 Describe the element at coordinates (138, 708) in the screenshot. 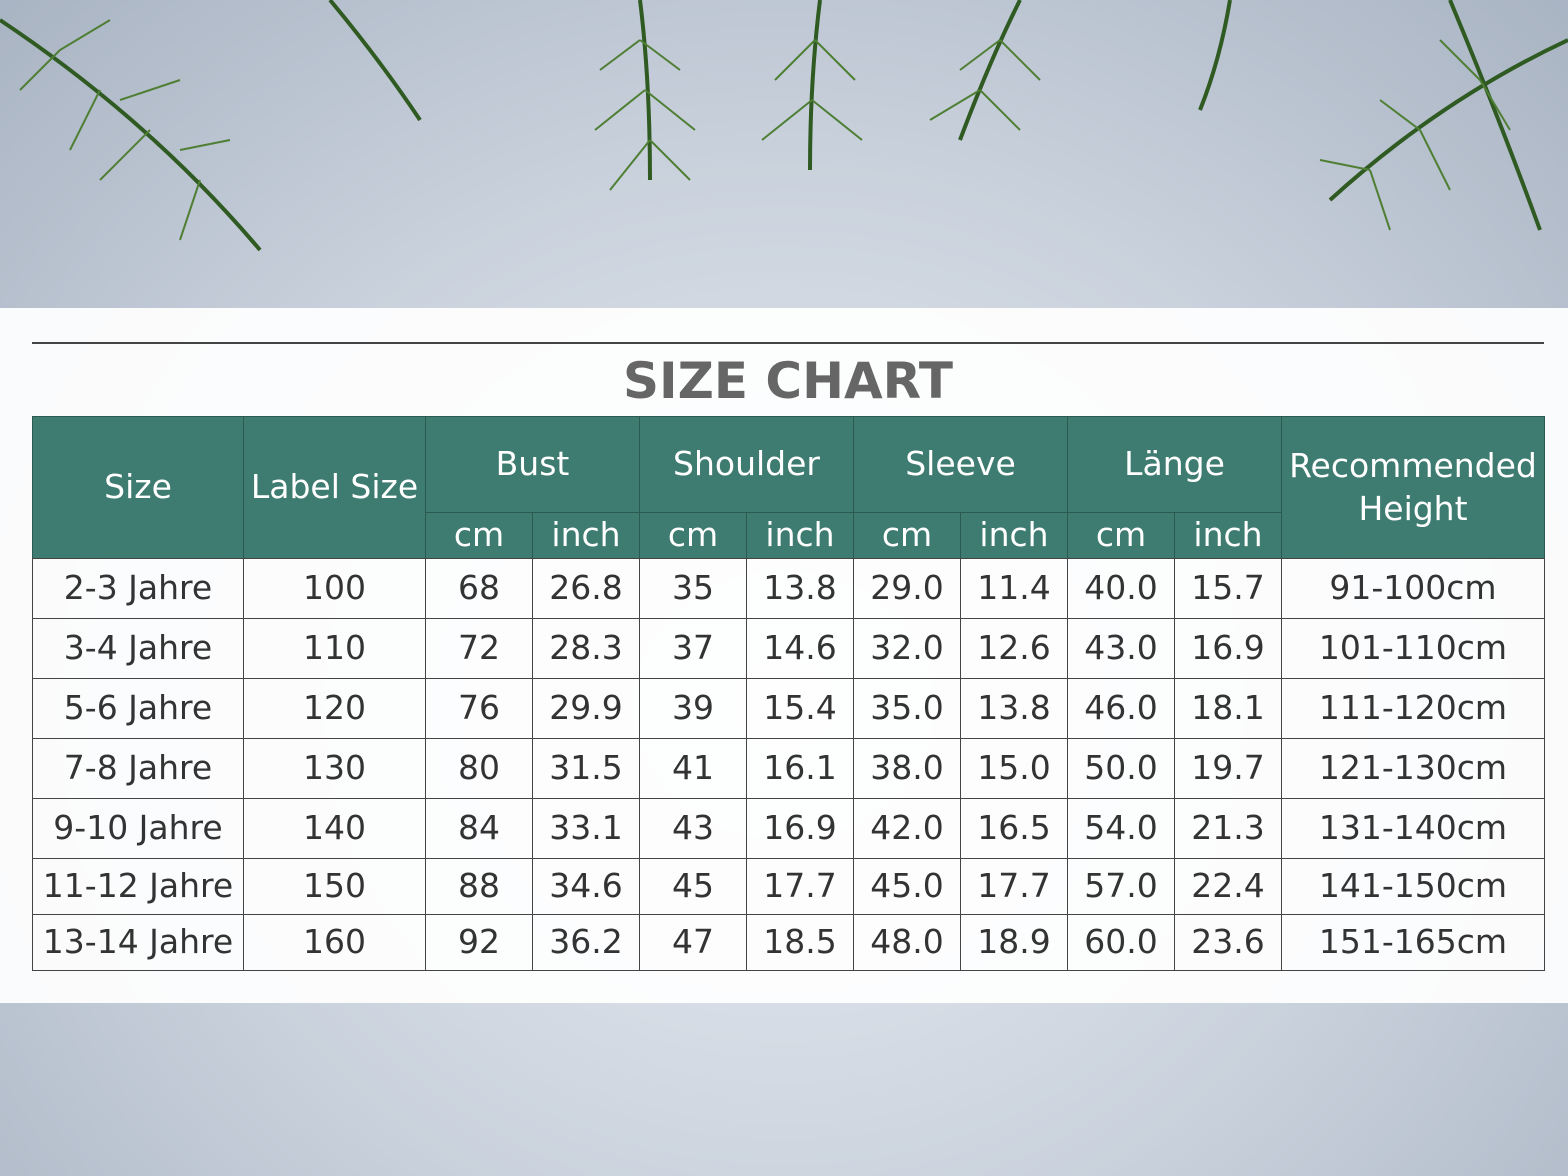

I see `table-cell: 5-6 Jahre` at that location.